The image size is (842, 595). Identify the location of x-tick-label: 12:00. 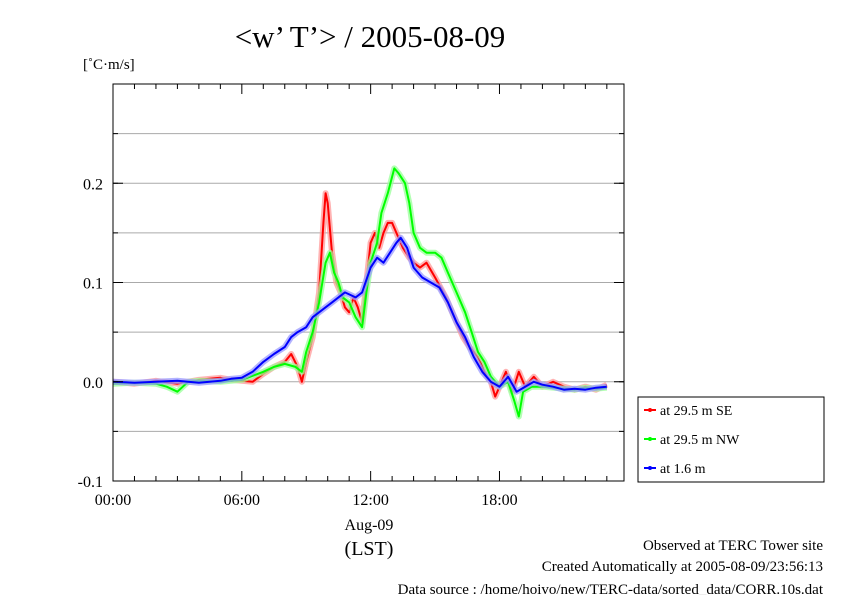
(370, 500).